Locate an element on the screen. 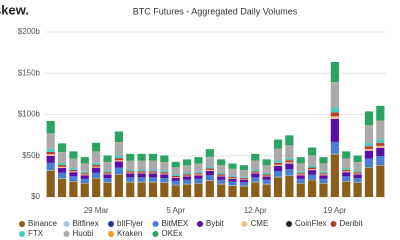 This screenshot has width=400, height=240. legend-label: Huobi is located at coordinates (83, 233).